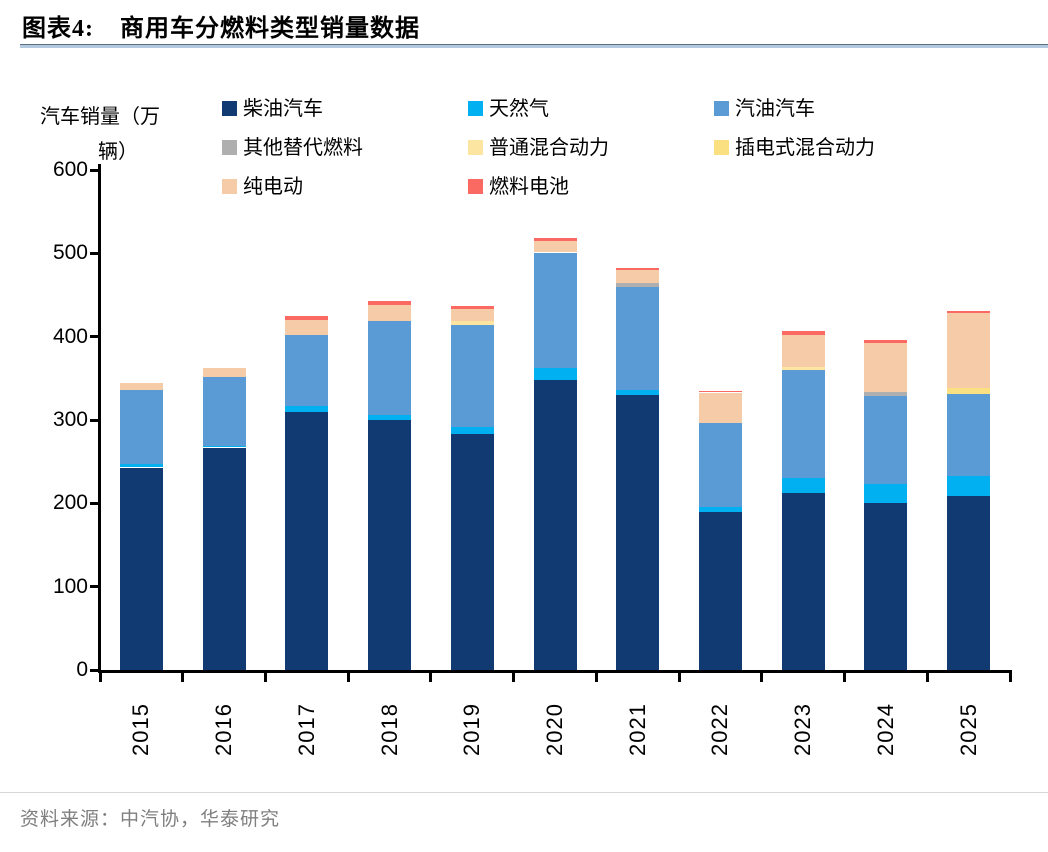 The image size is (1048, 852). What do you see at coordinates (283, 109) in the screenshot?
I see `legend-label: 柴油汽车` at bounding box center [283, 109].